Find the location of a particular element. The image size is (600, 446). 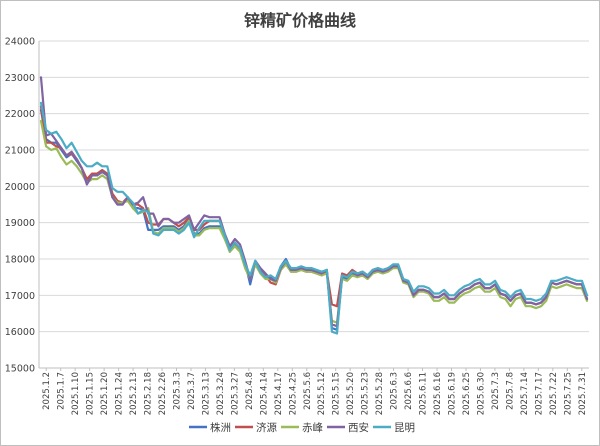

x-tick-label: 2025.6.19 is located at coordinates (453, 393).